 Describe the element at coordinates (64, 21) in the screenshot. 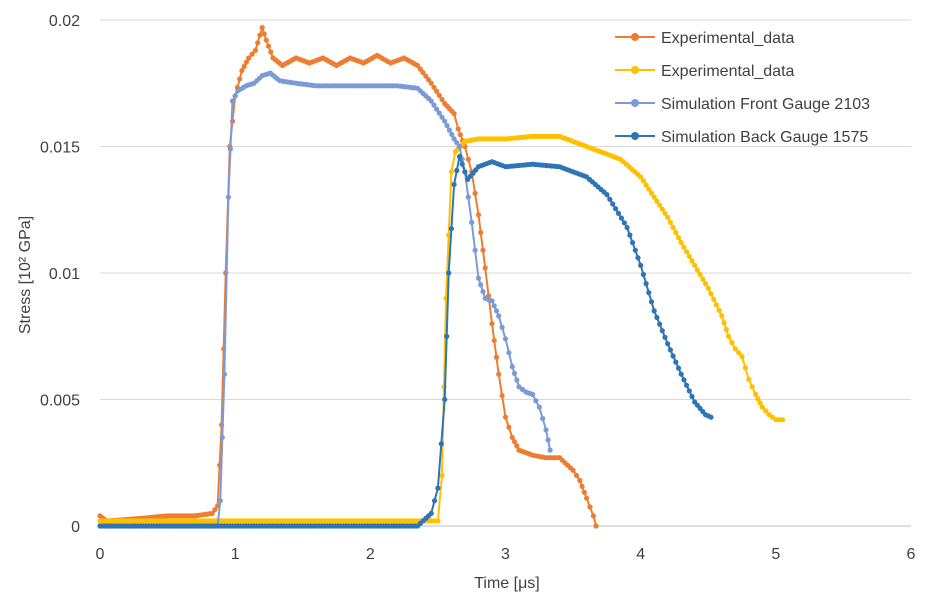

I see `y-tick-label: 0.02` at that location.